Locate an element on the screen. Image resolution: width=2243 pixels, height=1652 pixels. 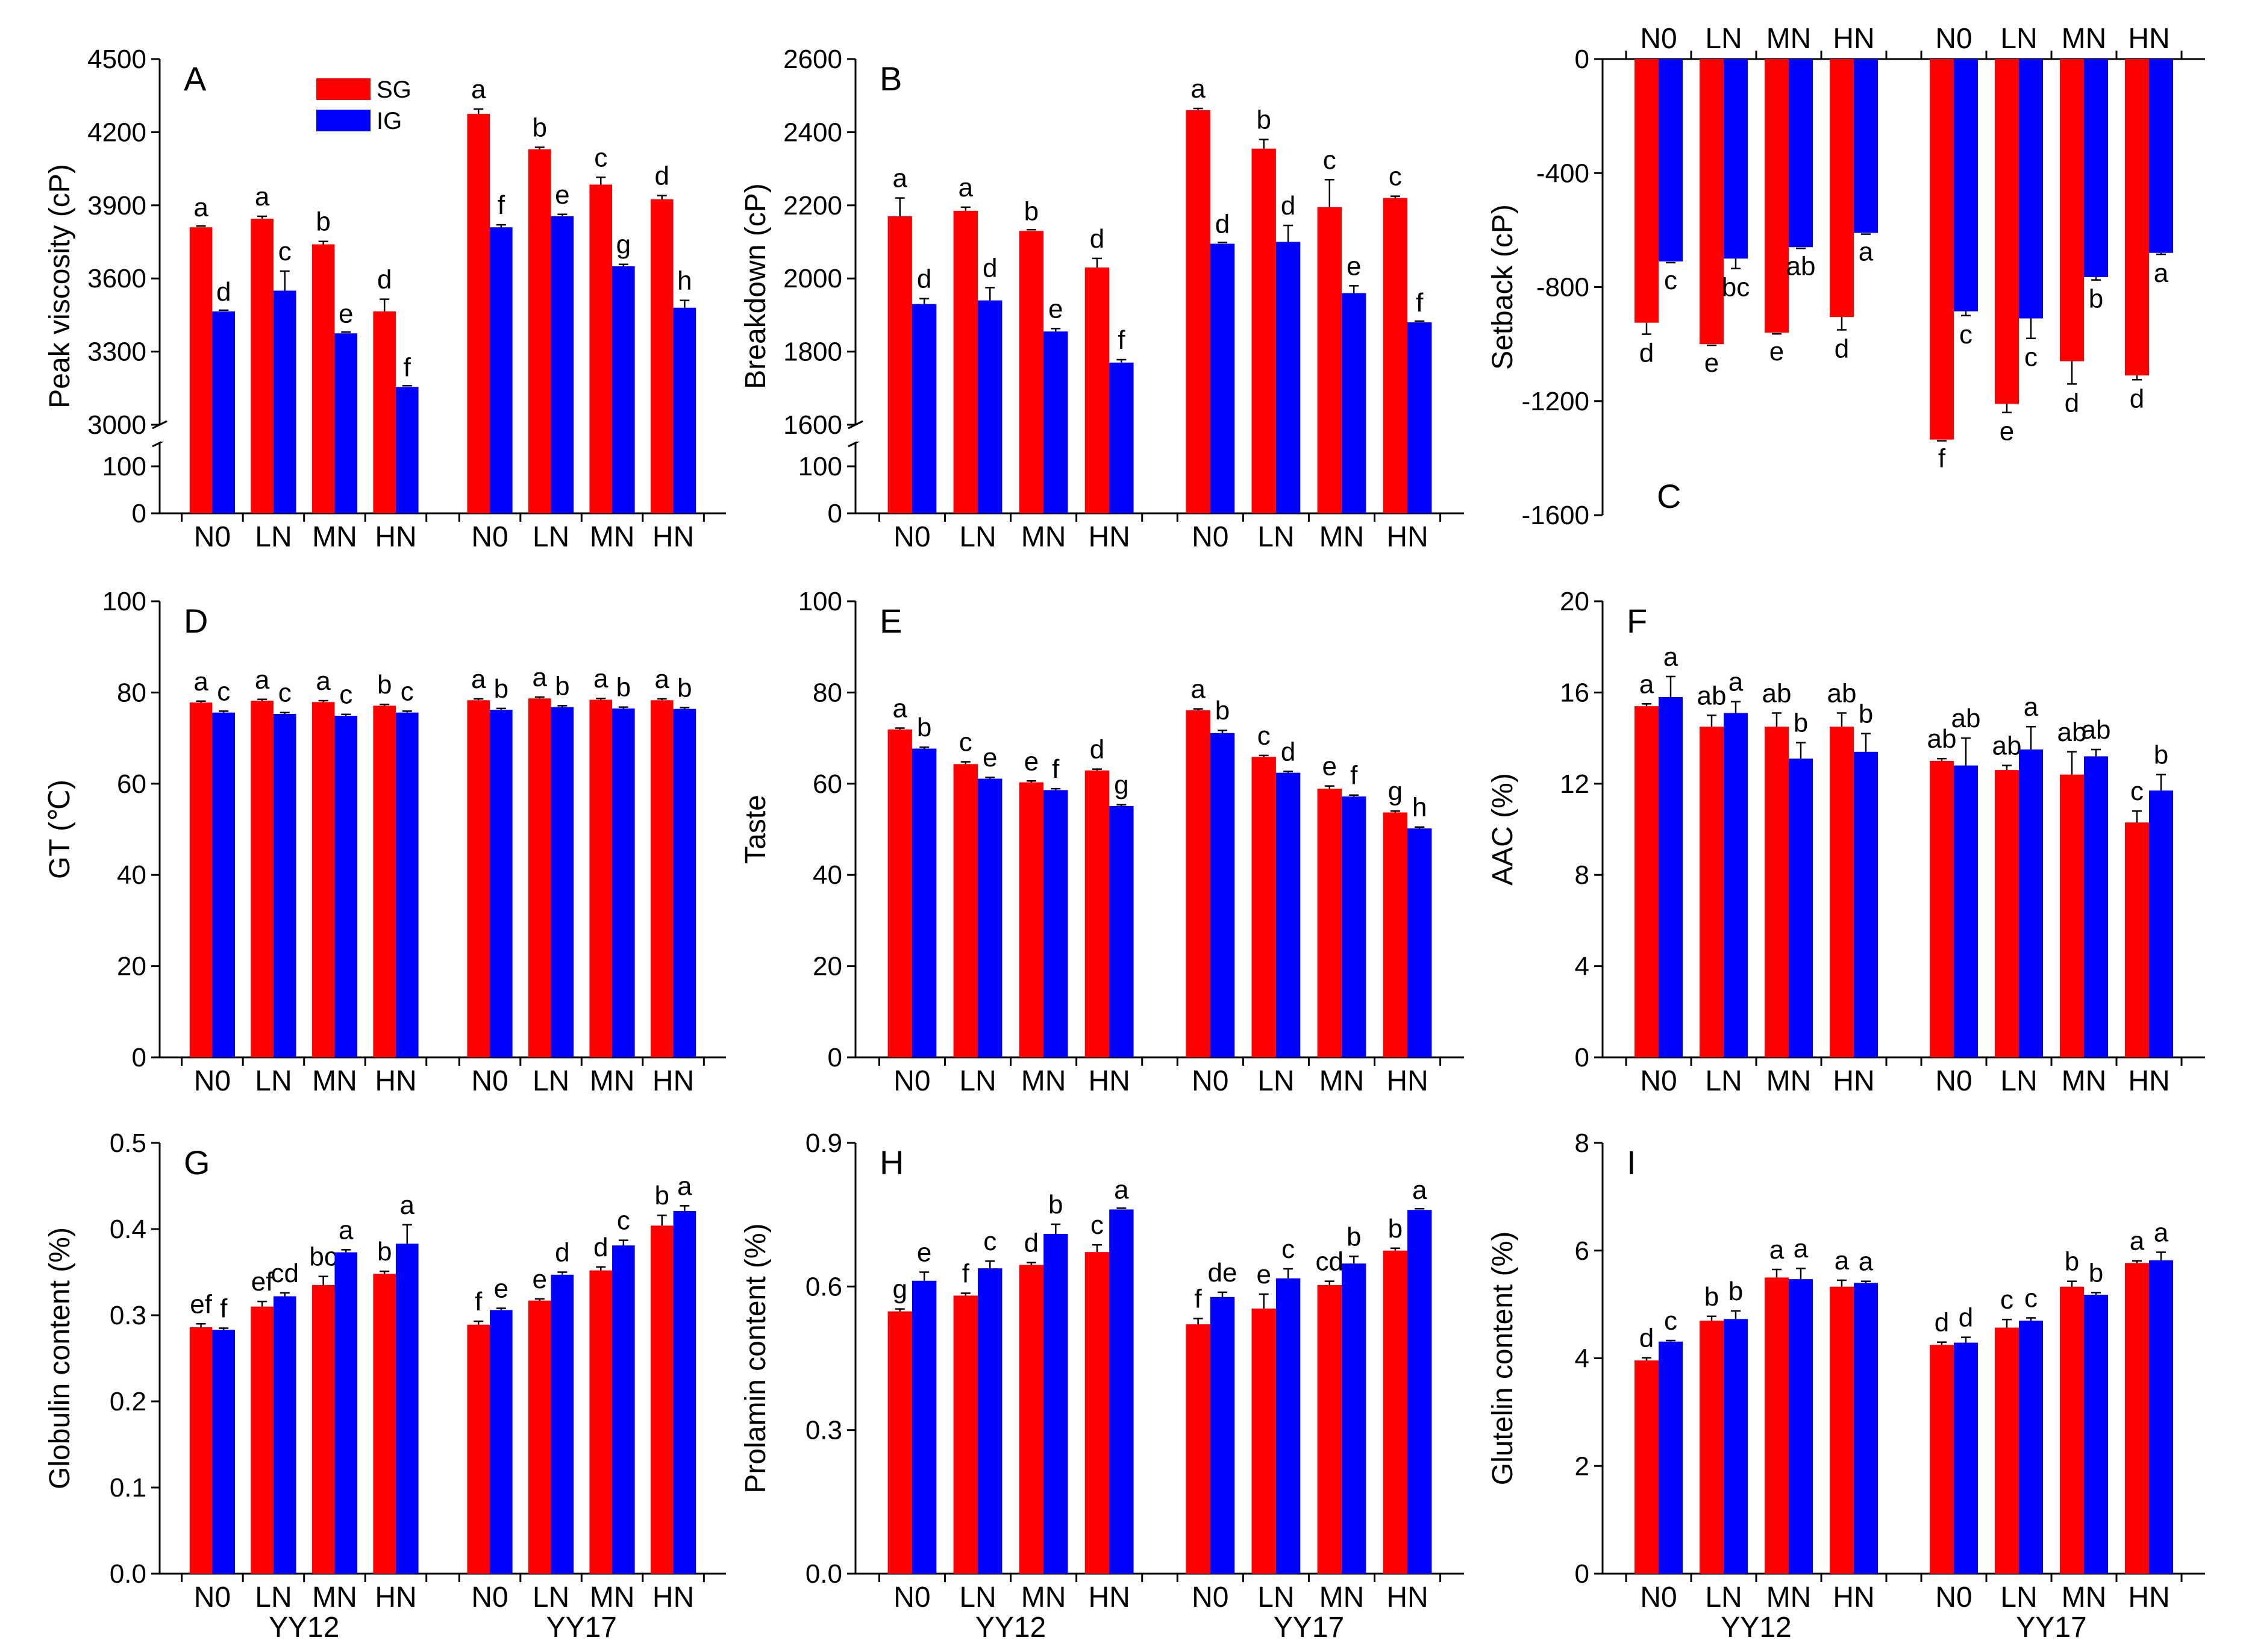
panel-letter: A is located at coordinates (195, 79).